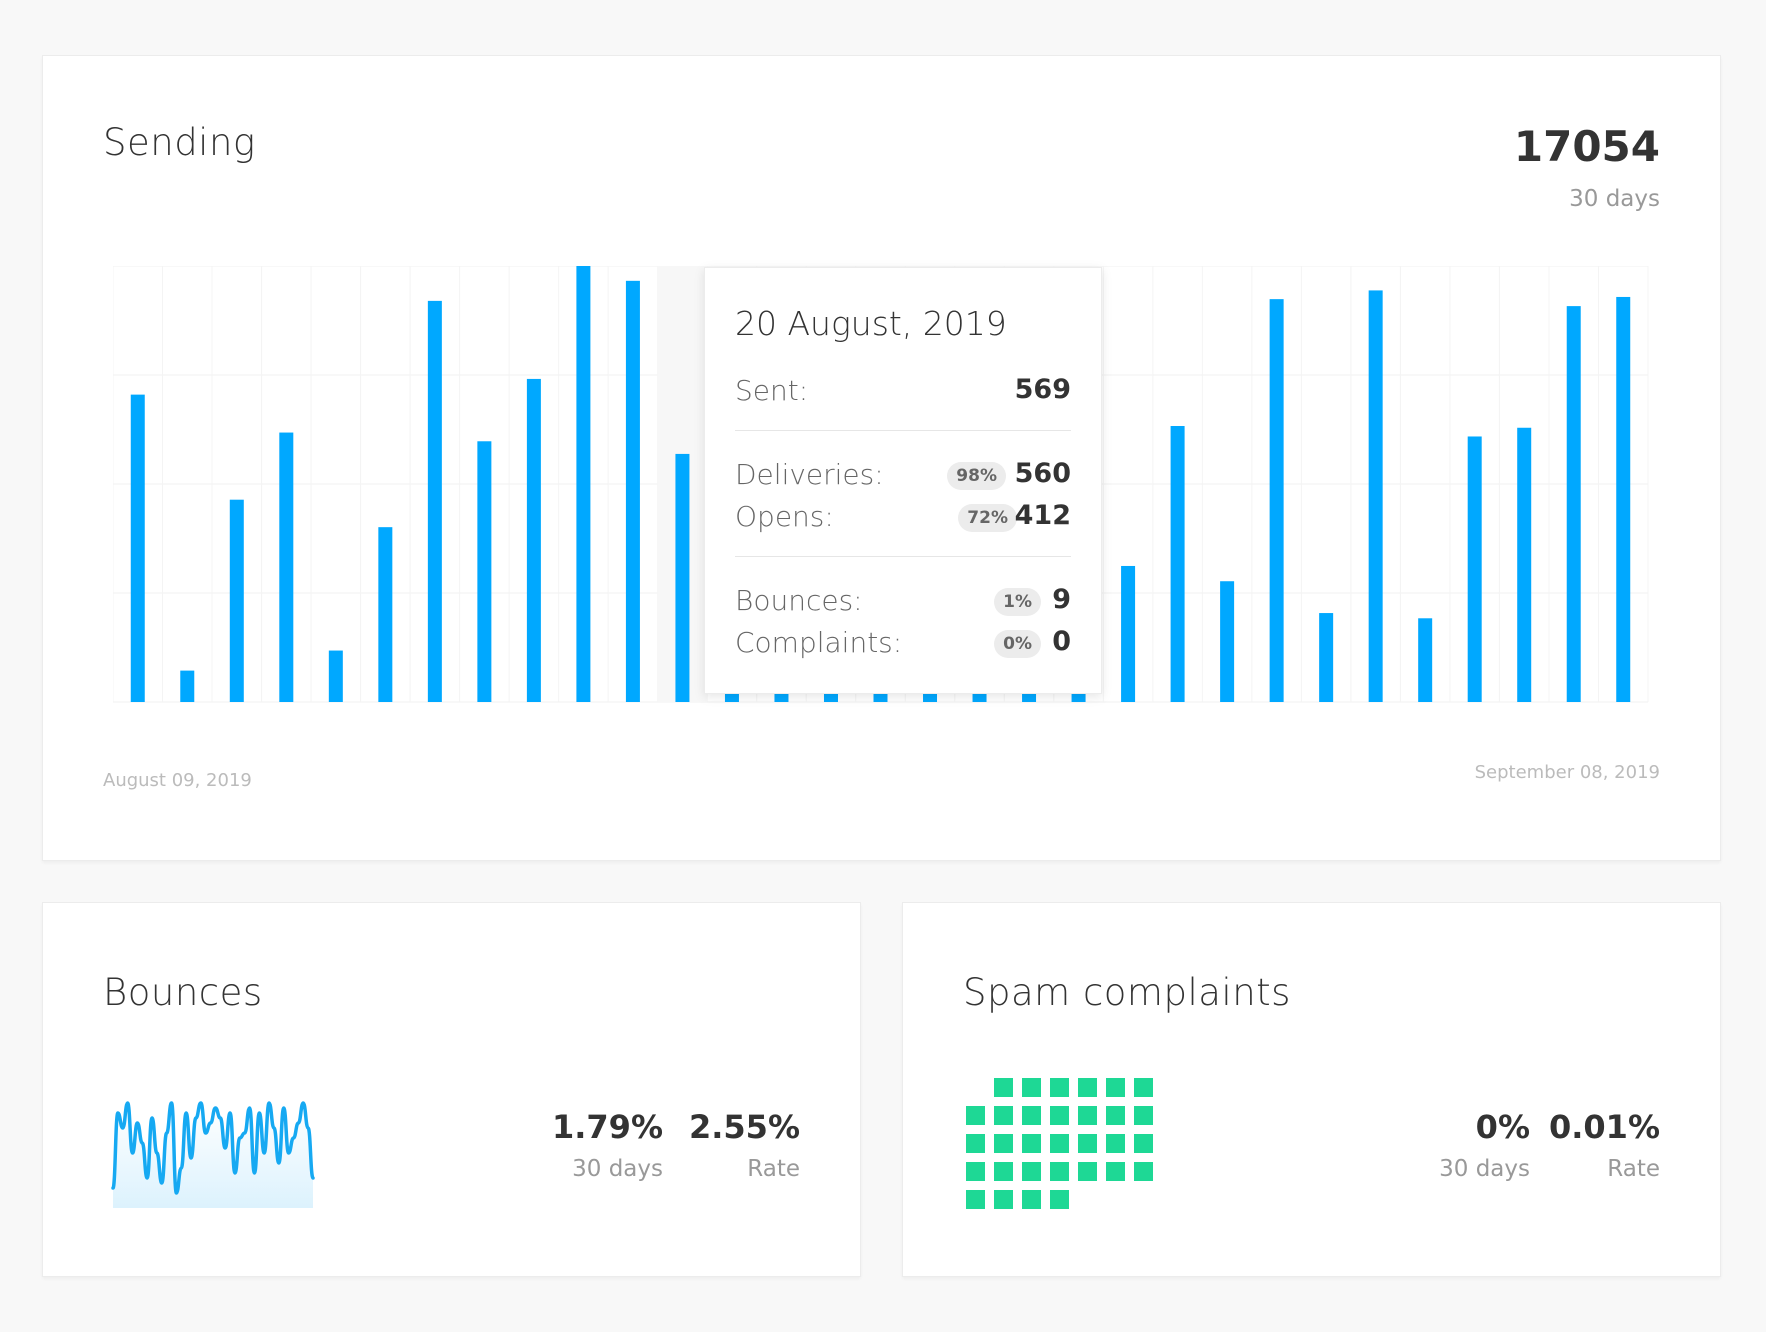 This screenshot has height=1332, width=1766. What do you see at coordinates (1502, 1127) in the screenshot?
I see `spam-30days-value: 0%` at bounding box center [1502, 1127].